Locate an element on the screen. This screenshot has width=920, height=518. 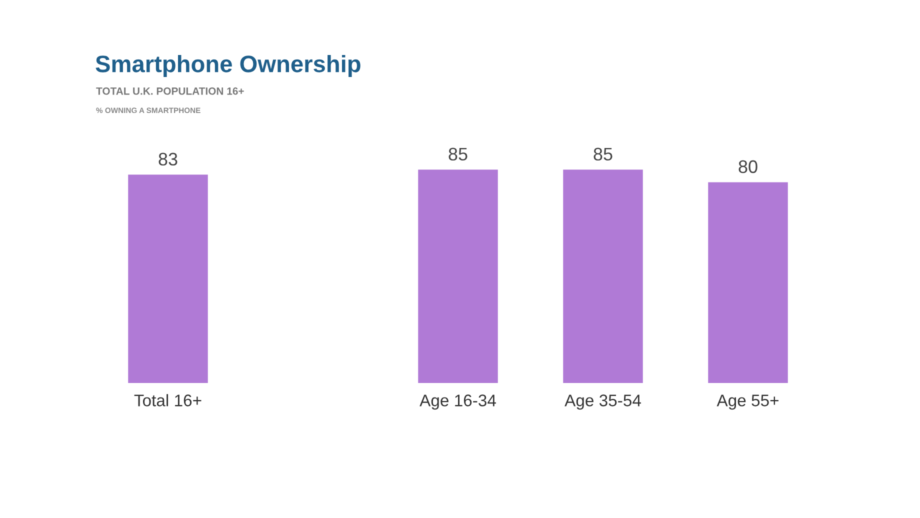
x-tick-label: Age 16-34 is located at coordinates (458, 402).